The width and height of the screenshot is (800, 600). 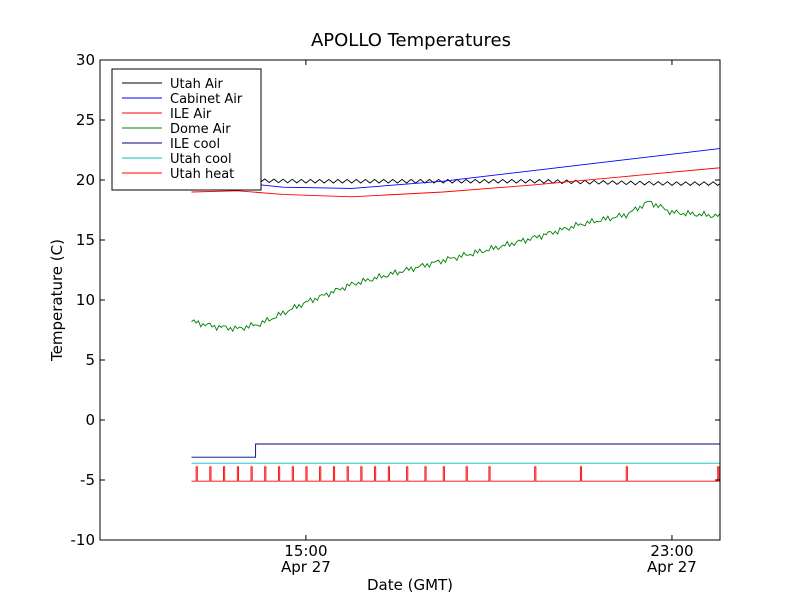 I want to click on x-tick-time: 23:00, so click(x=671, y=551).